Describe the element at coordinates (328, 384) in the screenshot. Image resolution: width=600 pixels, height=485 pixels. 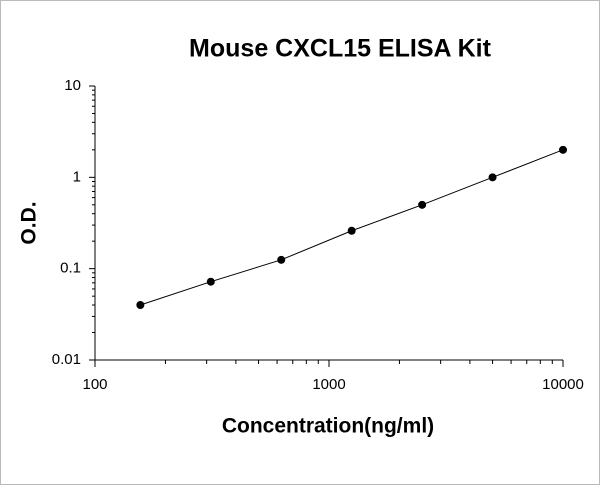
I see `x-tick-label: 1000` at that location.